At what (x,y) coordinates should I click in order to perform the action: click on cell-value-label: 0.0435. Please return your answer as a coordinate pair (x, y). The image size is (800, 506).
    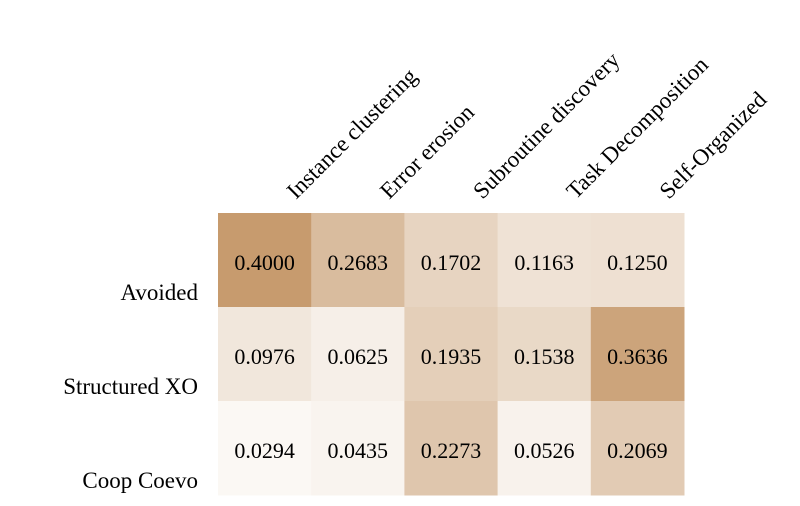
    Looking at the image, I should click on (358, 450).